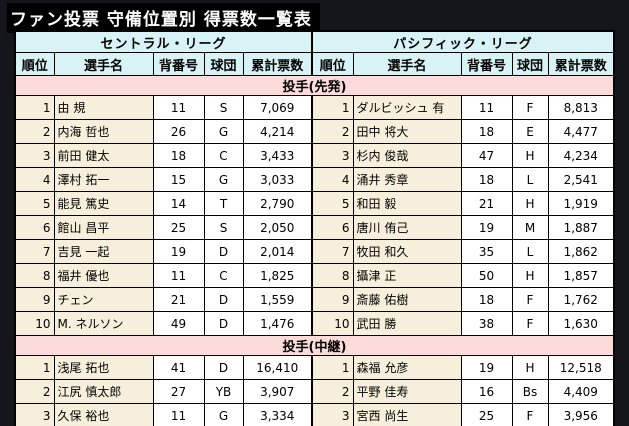 The height and width of the screenshot is (426, 629). Describe the element at coordinates (407, 299) in the screenshot. I see `player-name-cell: 斎藤 佑樹` at that location.